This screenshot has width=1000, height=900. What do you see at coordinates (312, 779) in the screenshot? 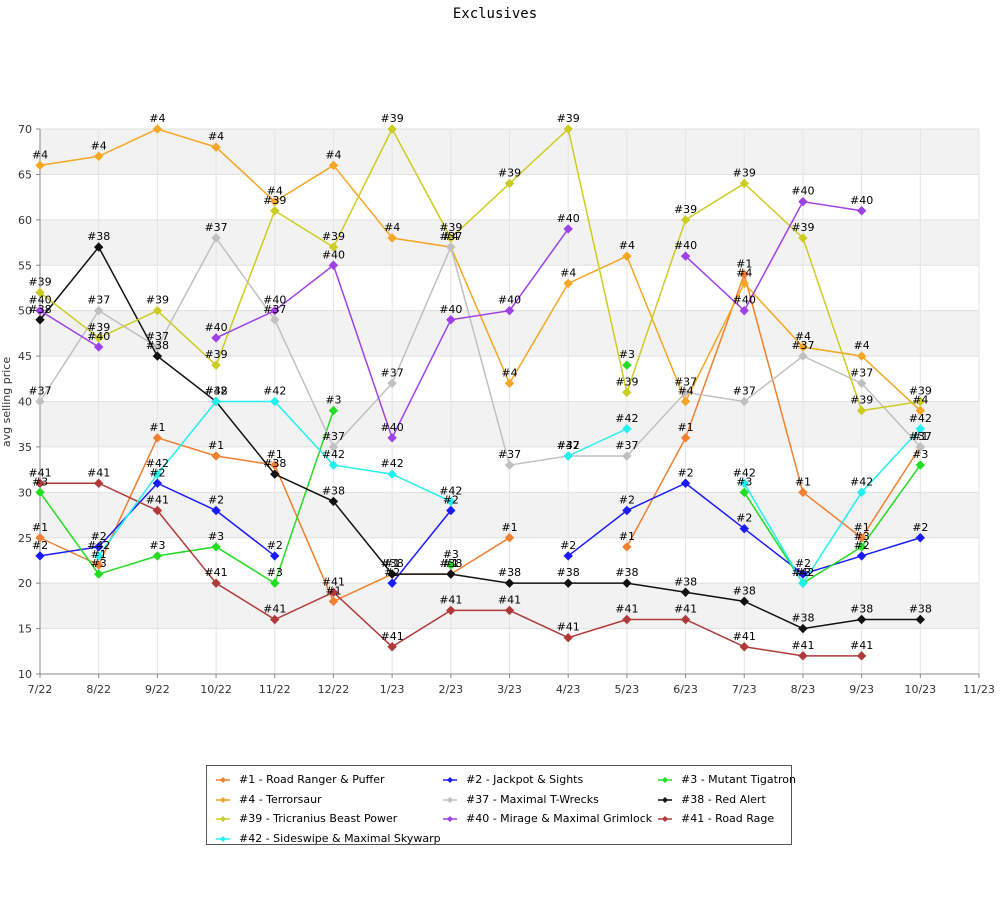
I see `legend-label: #1 - Road Ranger & Puffer` at bounding box center [312, 779].